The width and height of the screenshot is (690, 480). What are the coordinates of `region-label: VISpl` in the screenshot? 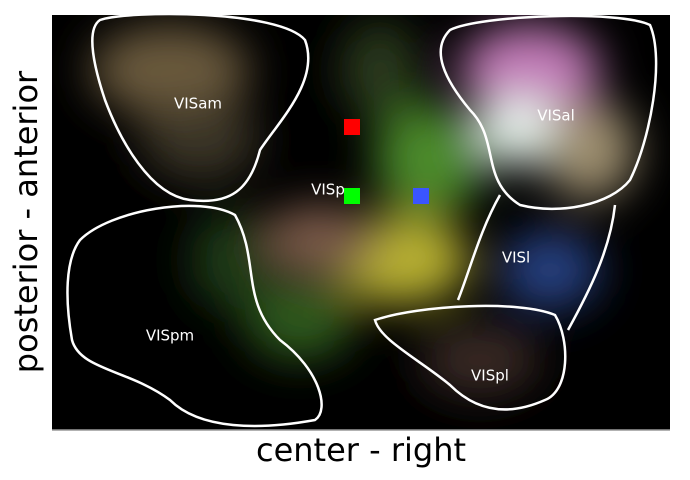 It's located at (490, 376).